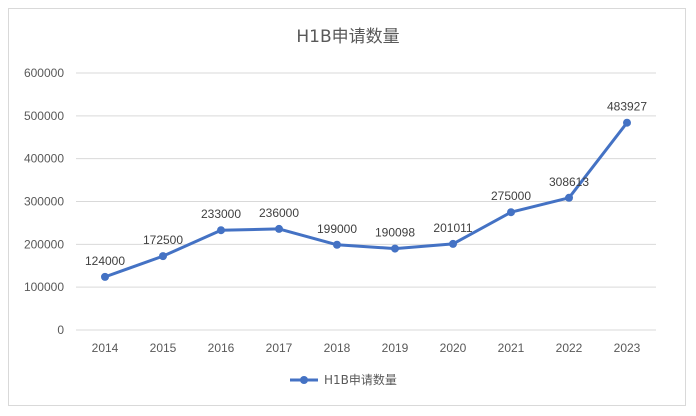 The width and height of the screenshot is (696, 416). What do you see at coordinates (163, 240) in the screenshot?
I see `data-label: 172500` at bounding box center [163, 240].